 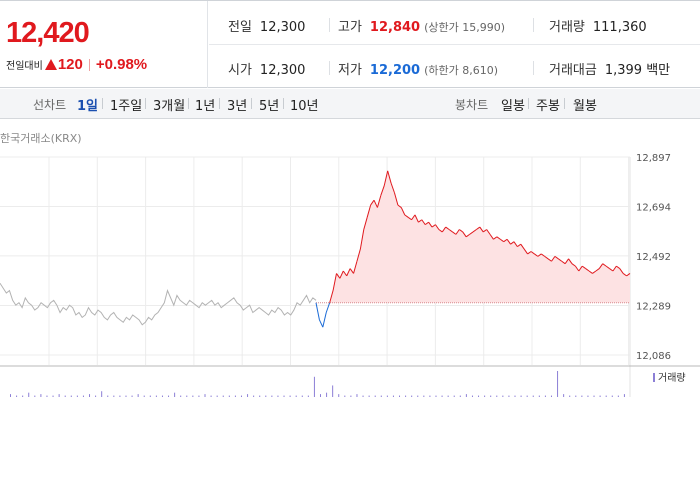 I want to click on period-1-year: 1년, so click(x=205, y=106).